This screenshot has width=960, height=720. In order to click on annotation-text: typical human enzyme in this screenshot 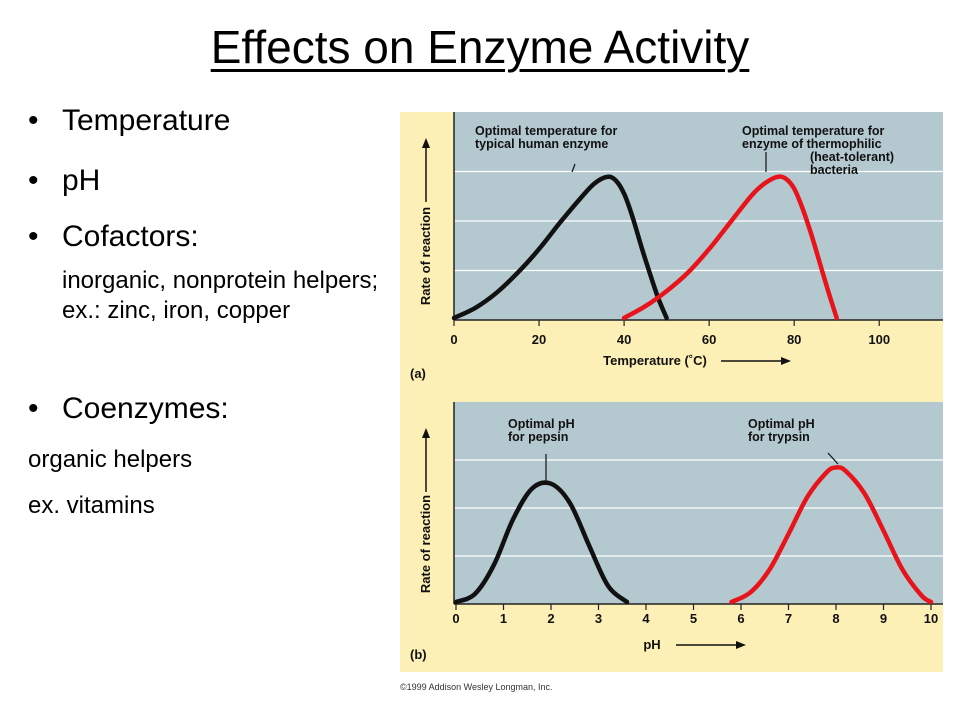, I will do `click(541, 144)`.